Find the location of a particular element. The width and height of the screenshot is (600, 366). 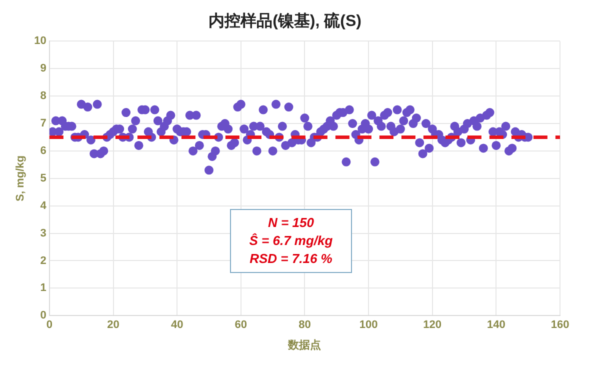

y-tick-label: 2 is located at coordinates (43, 260).